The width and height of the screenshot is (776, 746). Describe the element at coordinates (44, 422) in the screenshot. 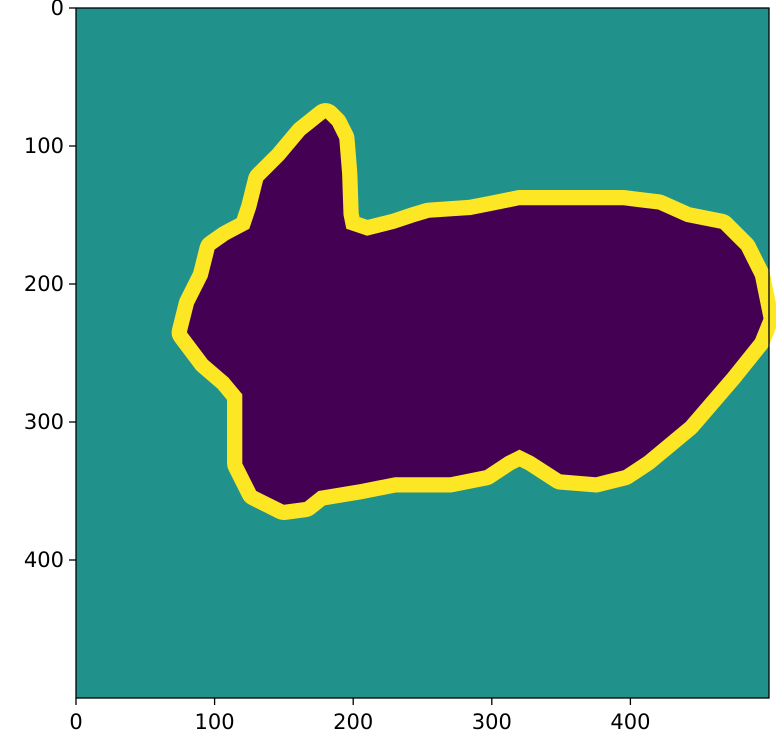

I see `y-tick-label: 300` at that location.